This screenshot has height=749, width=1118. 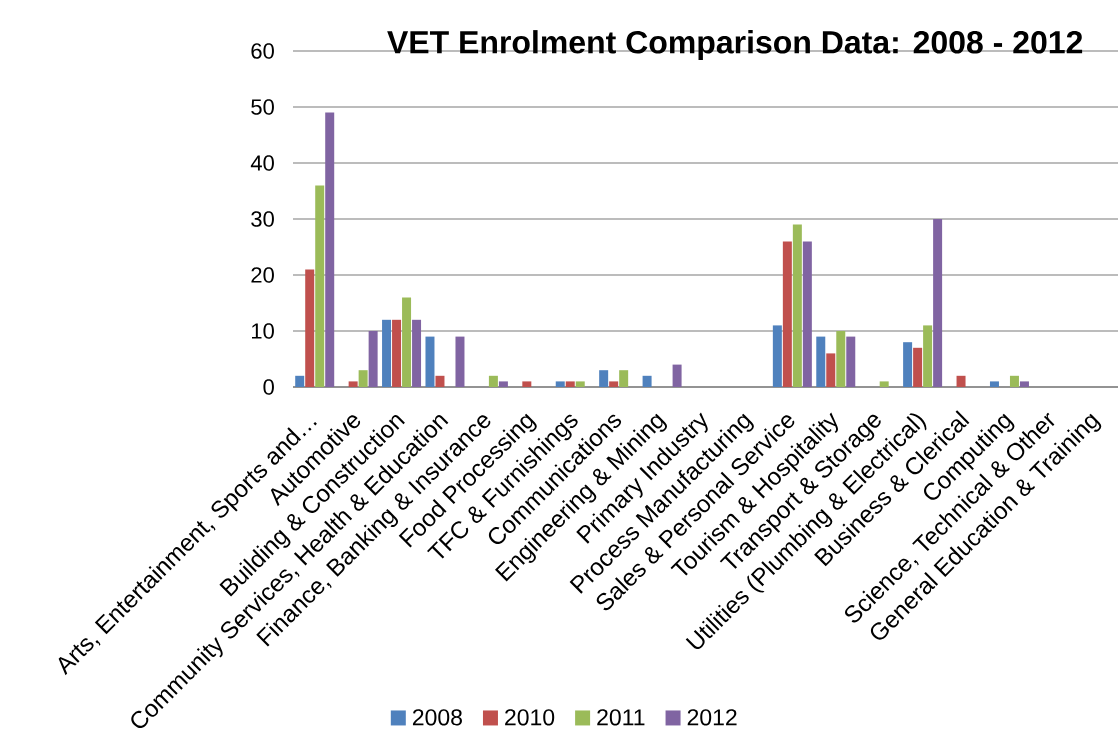 What do you see at coordinates (621, 717) in the screenshot?
I see `legend-label: 2011` at bounding box center [621, 717].